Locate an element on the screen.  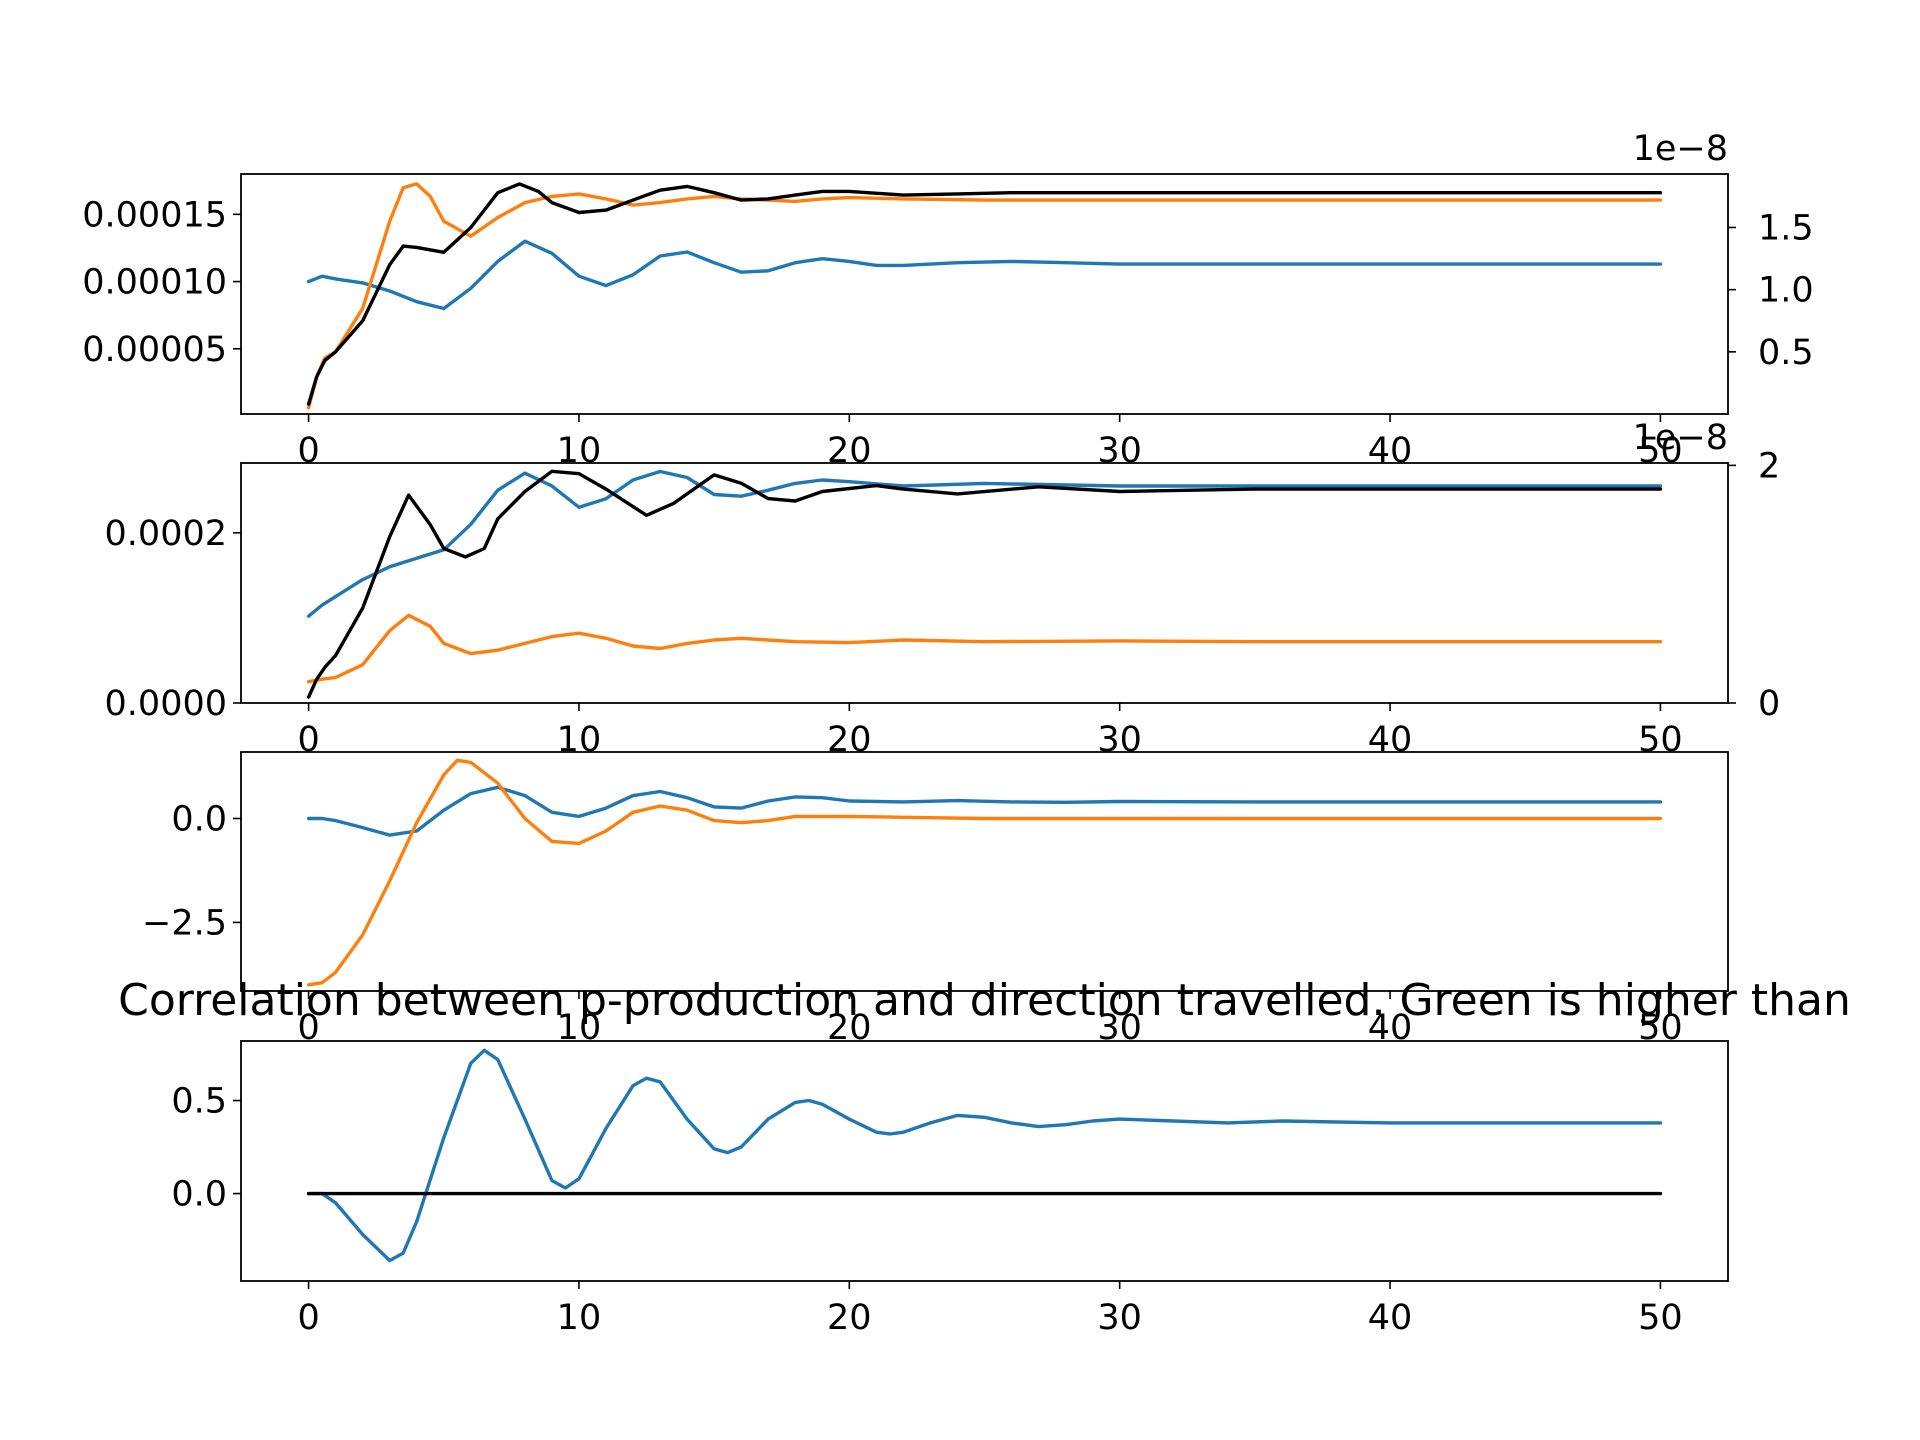
y-tick-label: 0.00010 is located at coordinates (154, 283).